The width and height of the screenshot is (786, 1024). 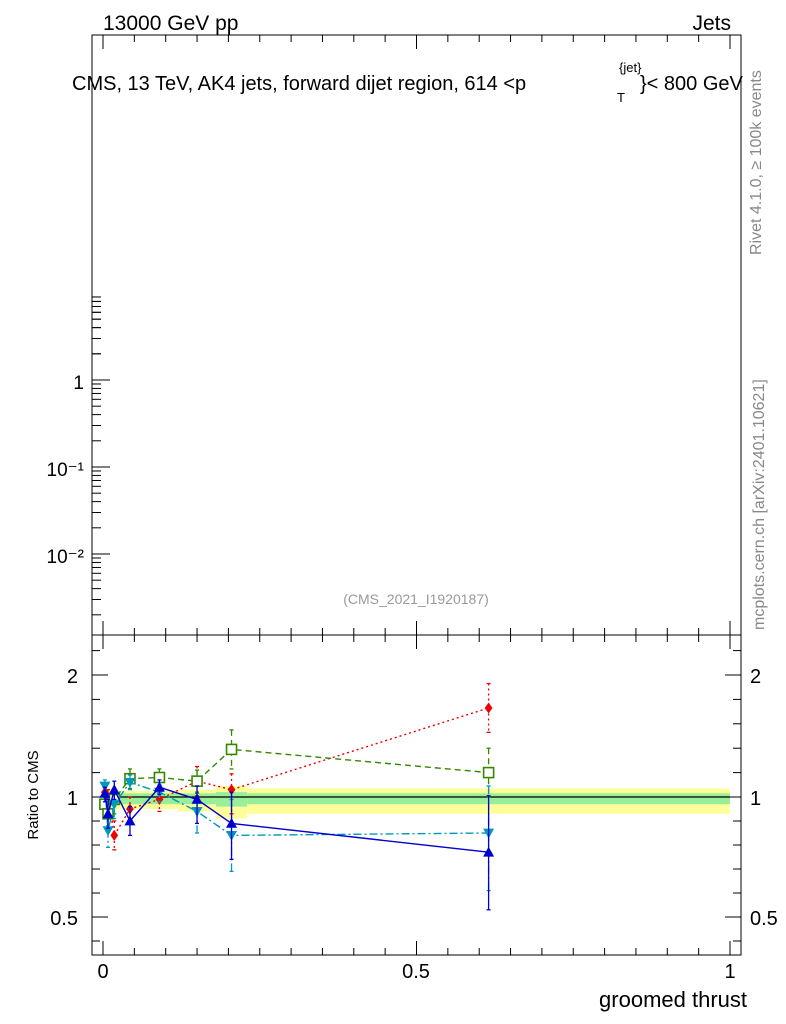 What do you see at coordinates (621, 97) in the screenshot?
I see `title-subscript: T` at bounding box center [621, 97].